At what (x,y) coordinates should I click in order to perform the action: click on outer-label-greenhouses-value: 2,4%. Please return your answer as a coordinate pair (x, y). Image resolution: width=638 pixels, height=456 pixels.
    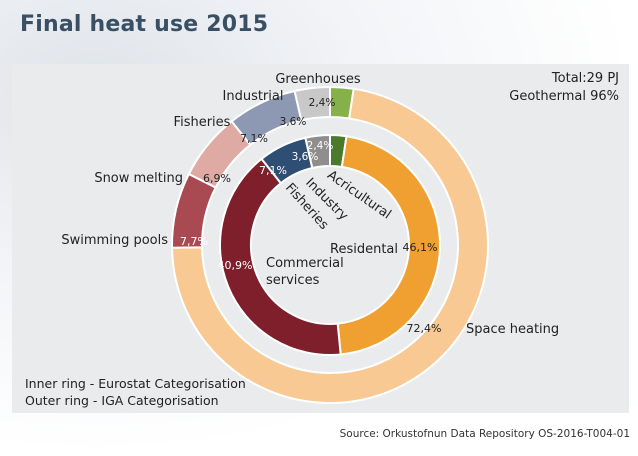
    Looking at the image, I should click on (322, 103).